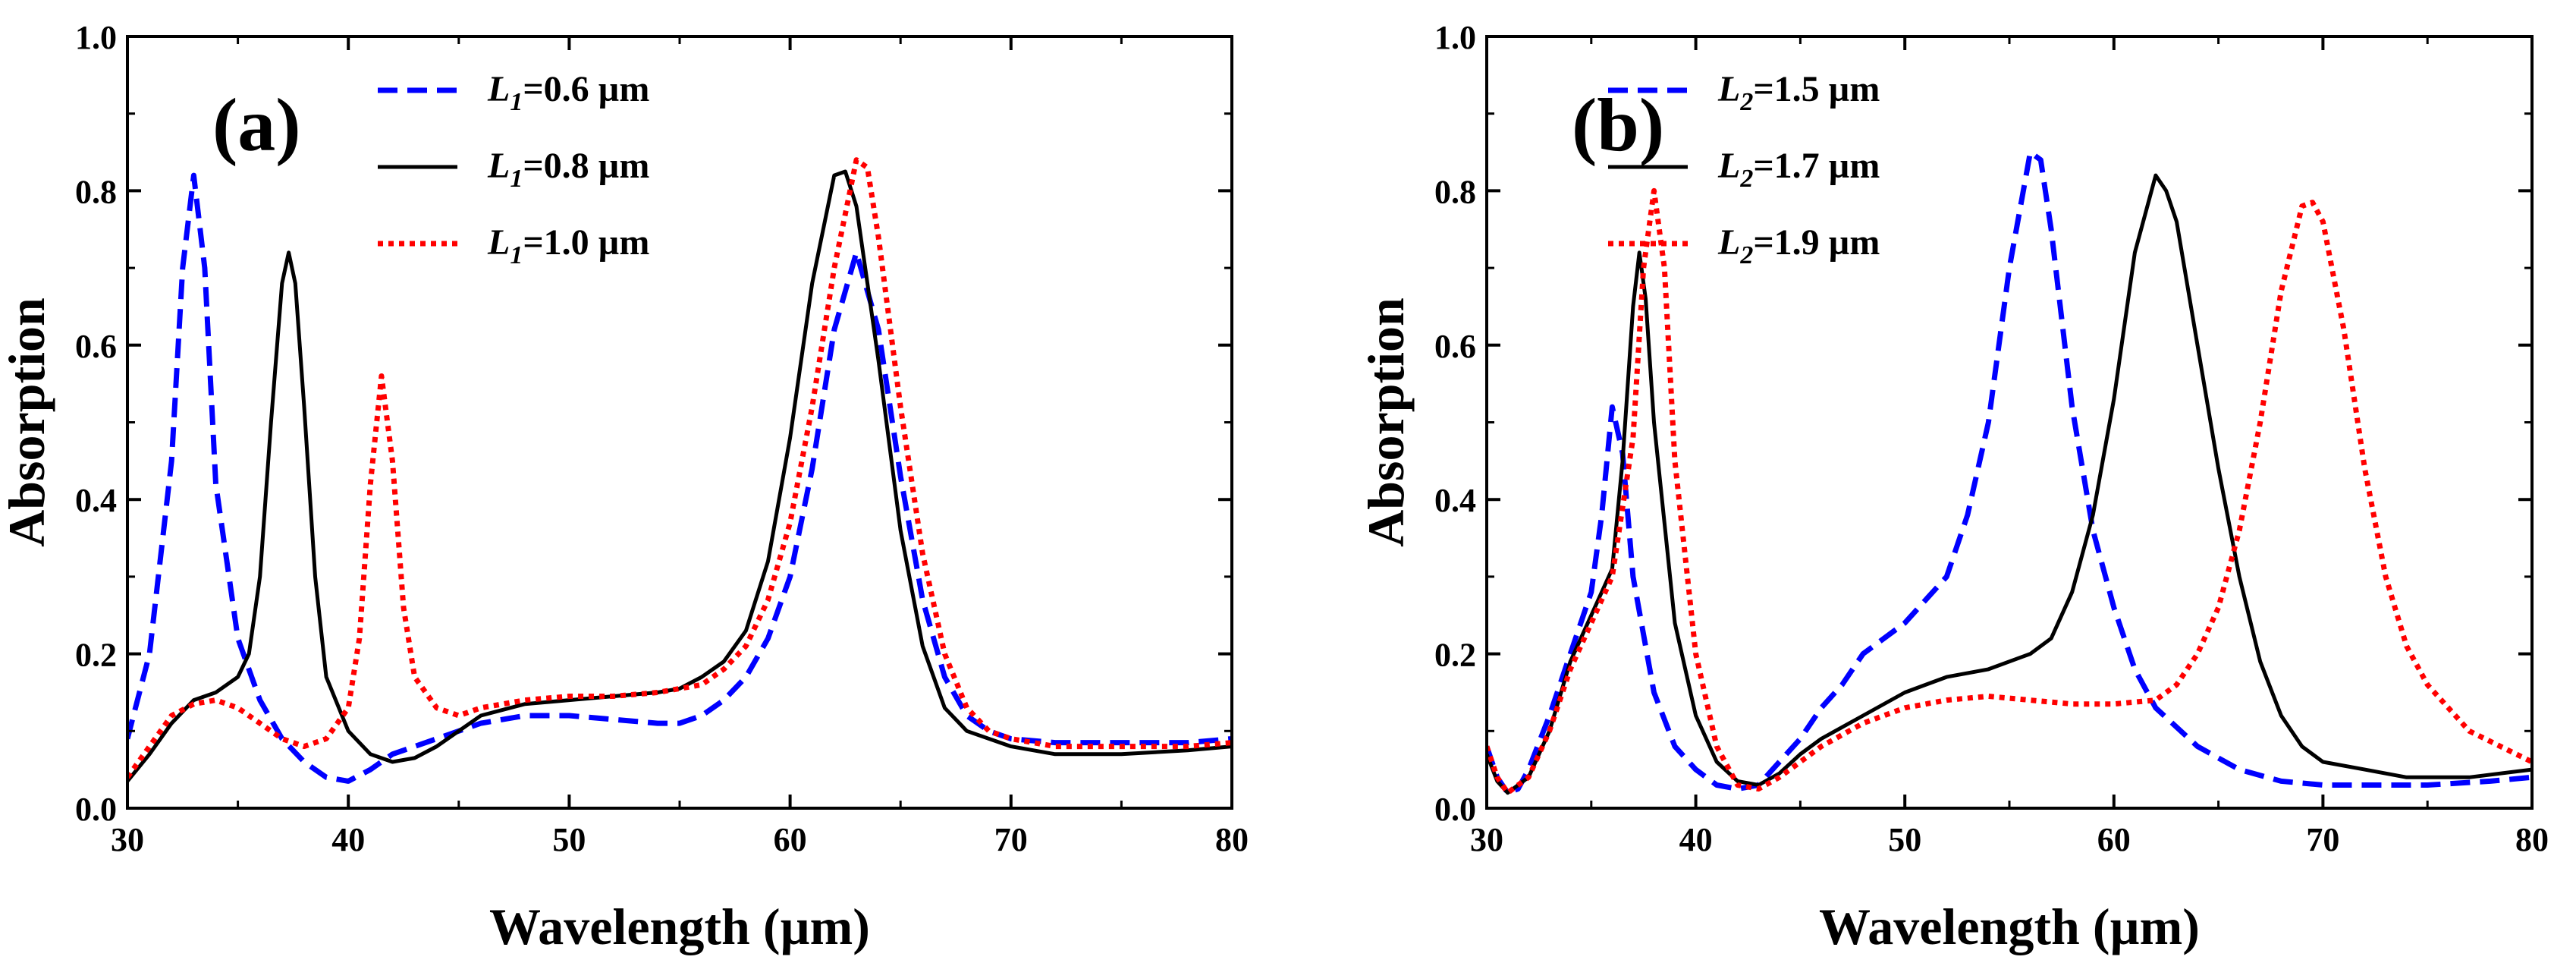 Image resolution: width=2576 pixels, height=963 pixels. I want to click on legend-label: L1=1.0 µm, so click(568, 245).